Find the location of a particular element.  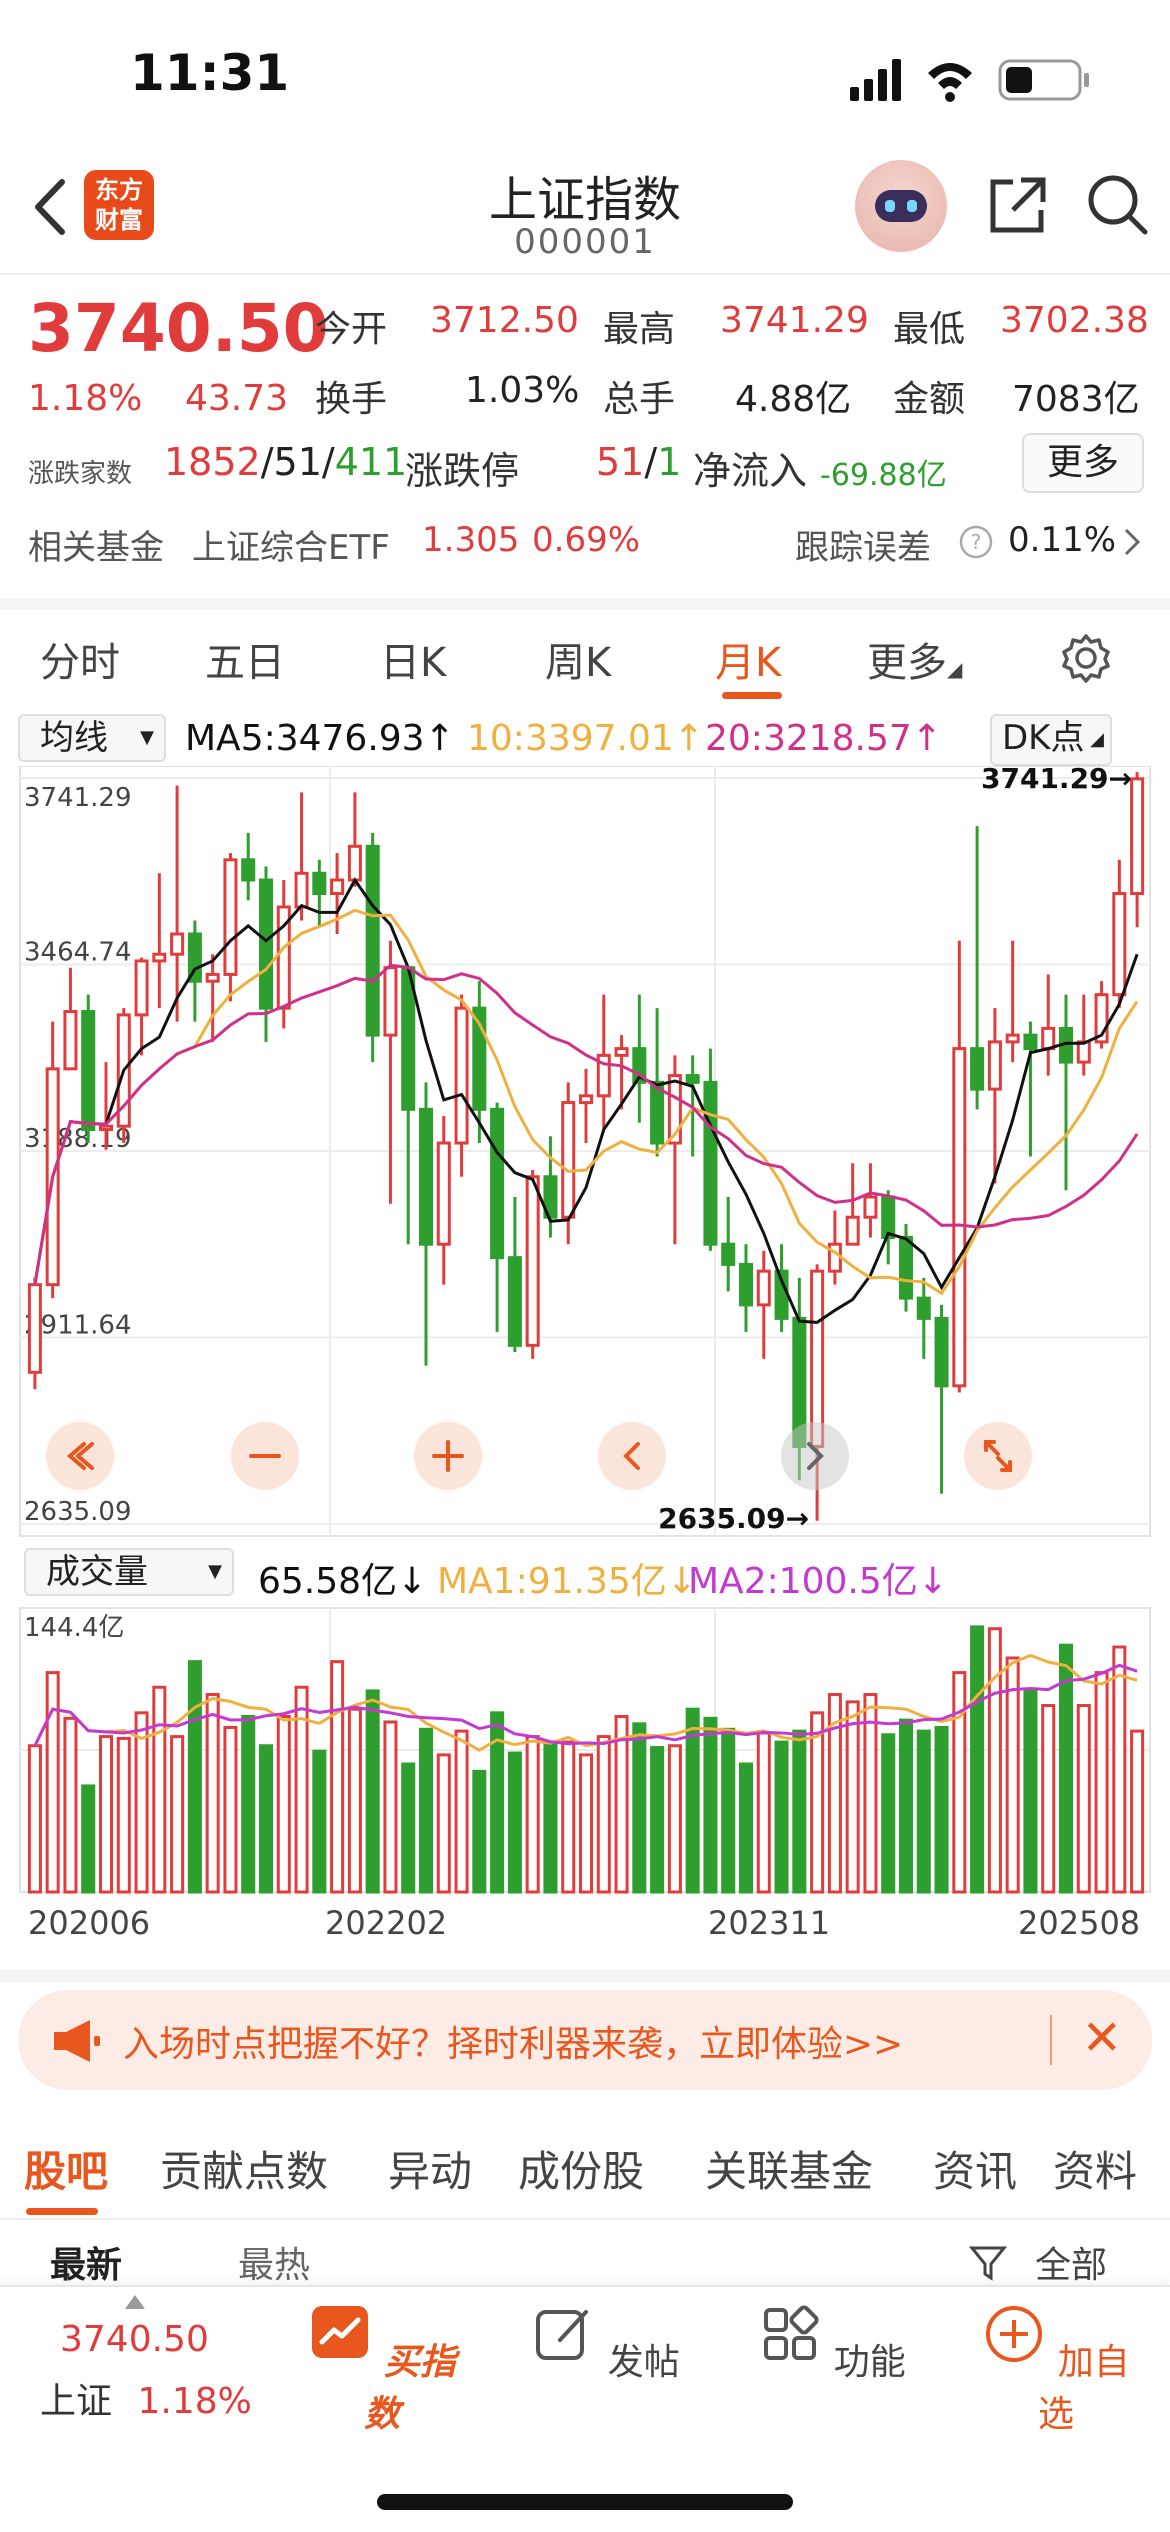

add-watchlist-button: 加自选 is located at coordinates (1056, 2369).